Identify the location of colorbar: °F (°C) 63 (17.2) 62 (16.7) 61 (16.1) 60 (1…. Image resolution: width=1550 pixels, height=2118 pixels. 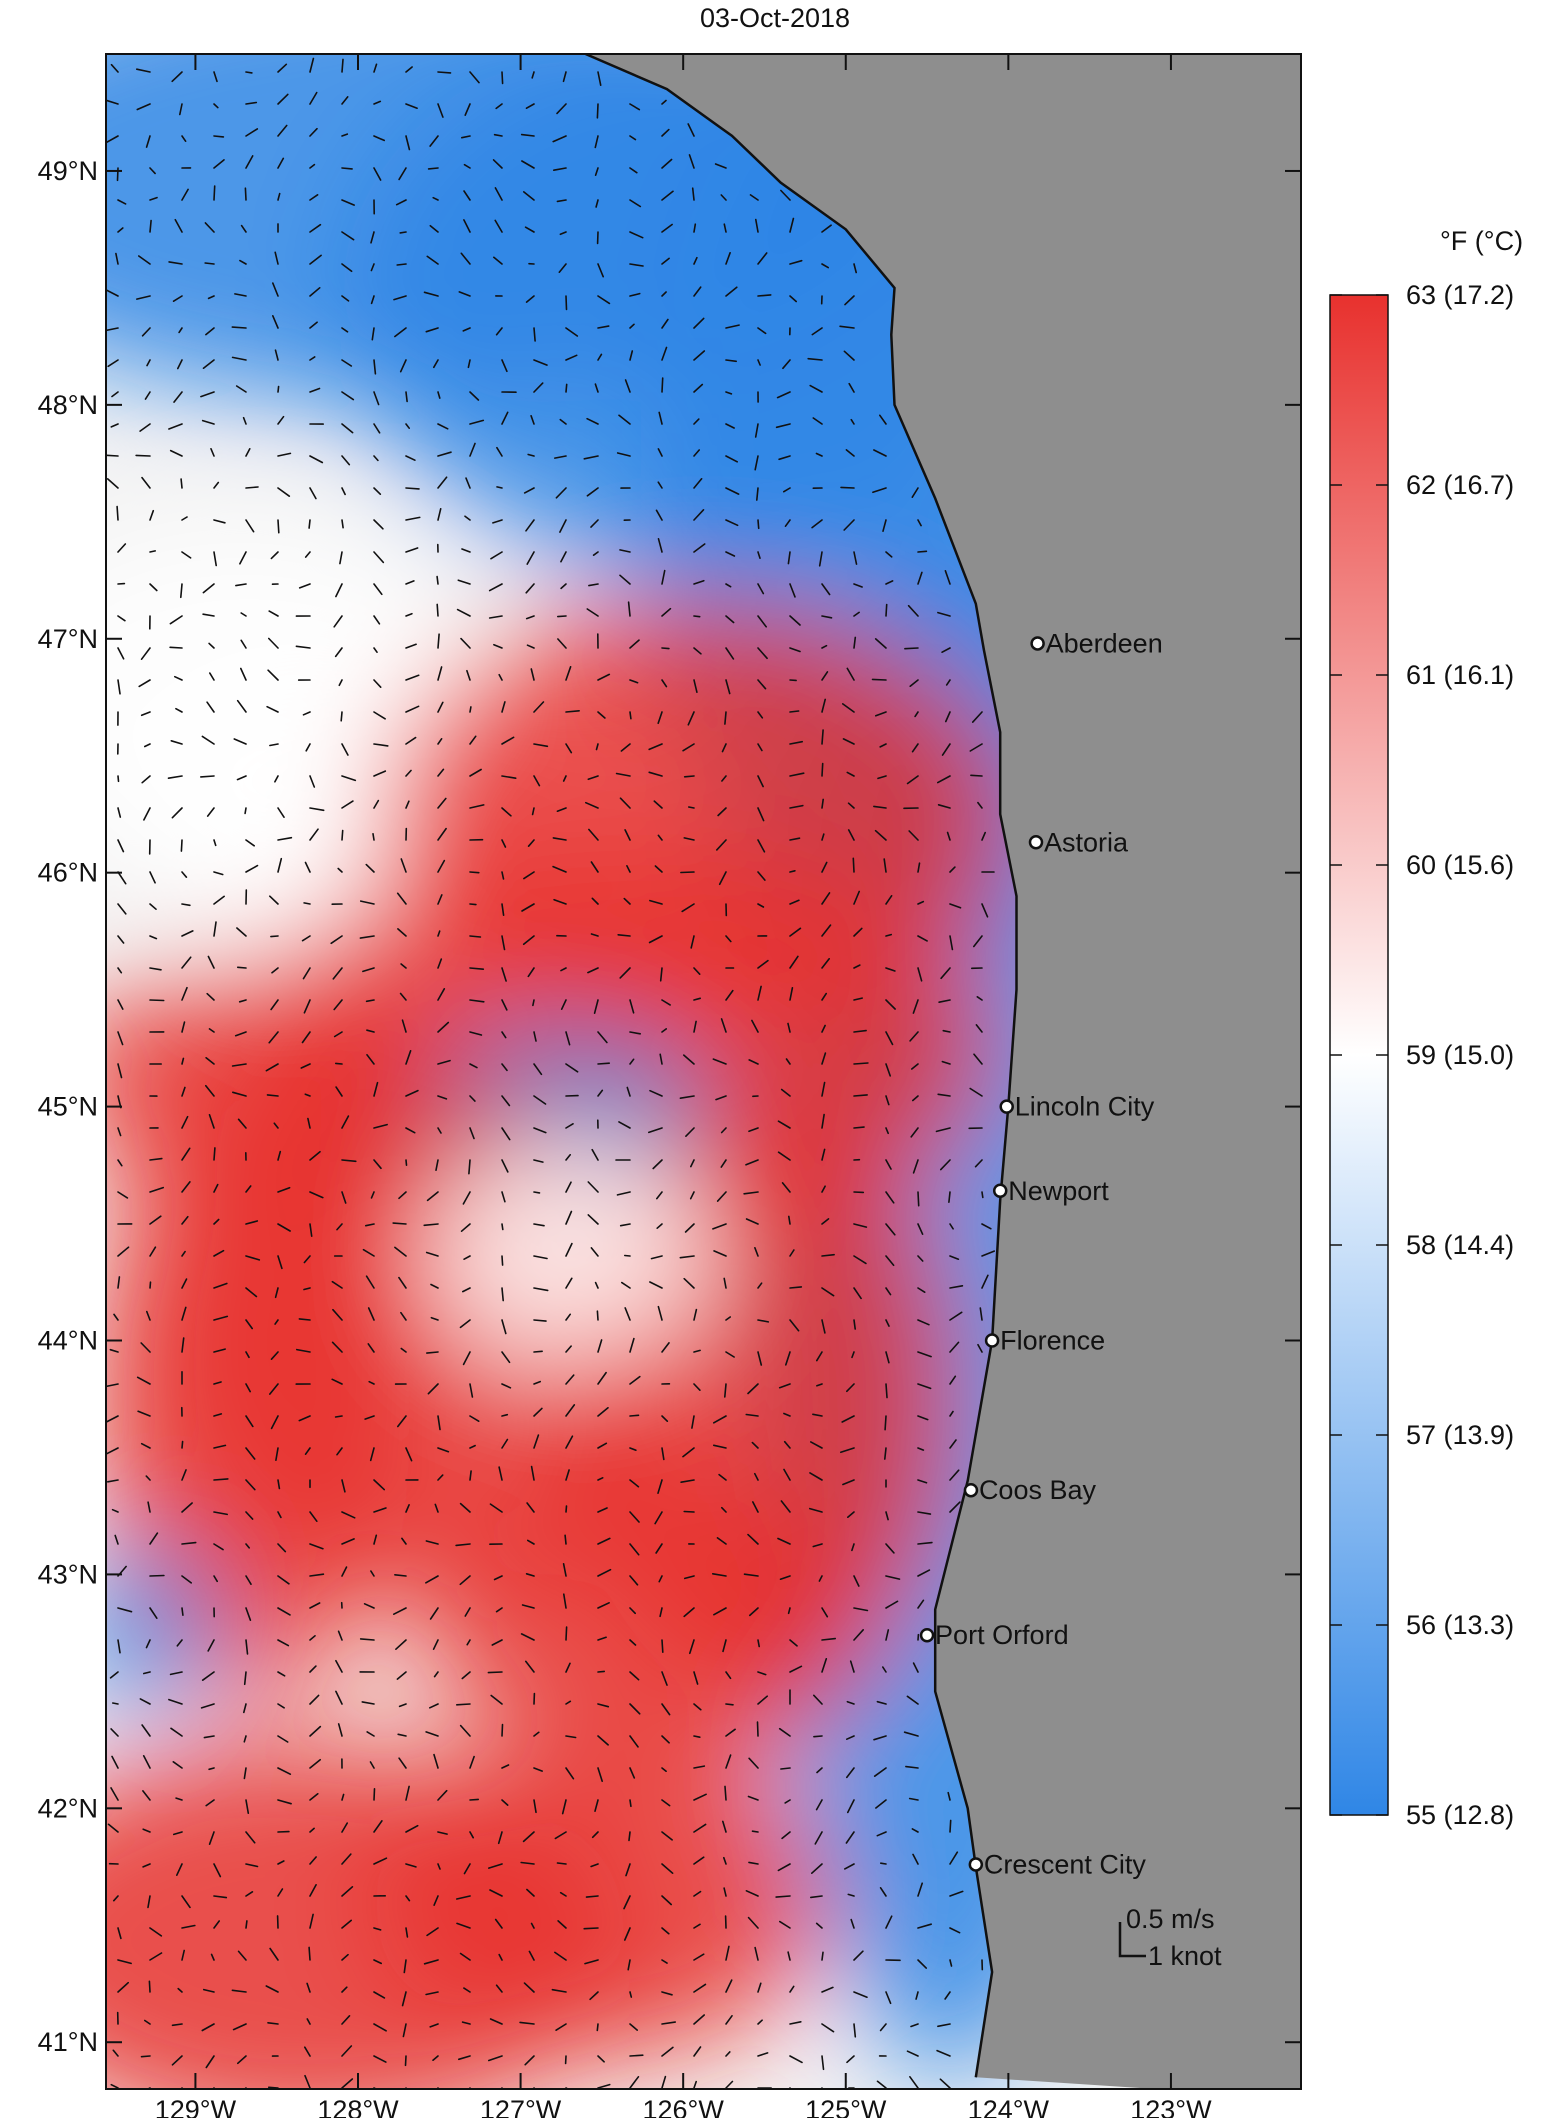
(1426, 1028).